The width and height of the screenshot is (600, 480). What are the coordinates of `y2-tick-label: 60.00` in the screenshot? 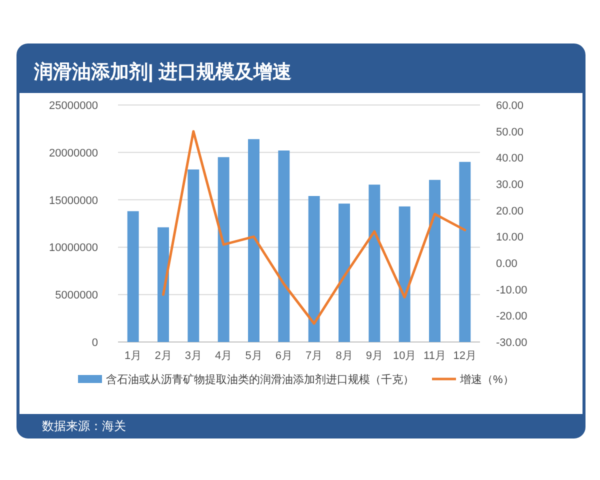 It's located at (510, 106).